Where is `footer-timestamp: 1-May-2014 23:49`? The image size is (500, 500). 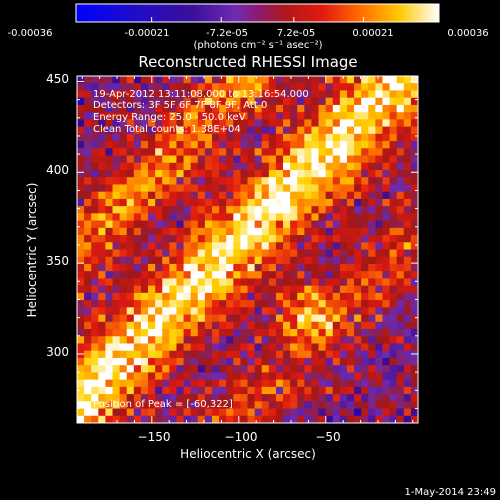
footer-timestamp: 1-May-2014 23:49 is located at coordinates (450, 492).